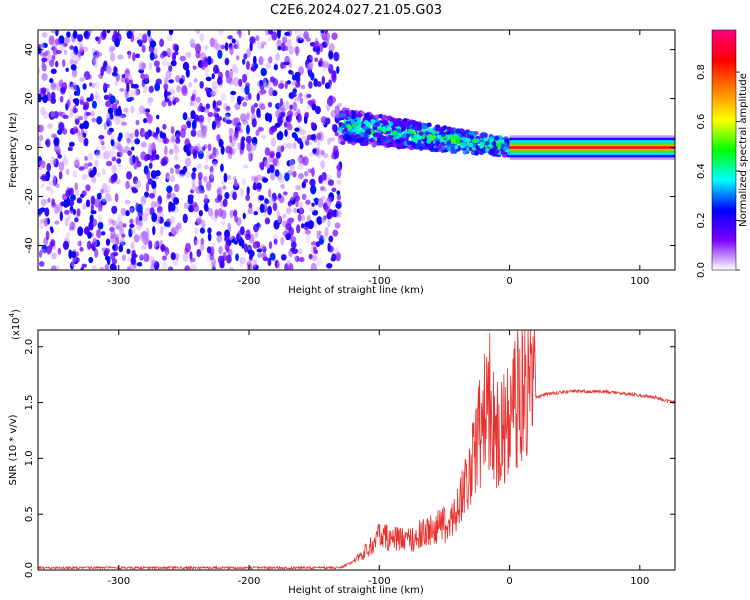 The width and height of the screenshot is (750, 600). I want to click on y-tick-label: 0.0, so click(29, 570).